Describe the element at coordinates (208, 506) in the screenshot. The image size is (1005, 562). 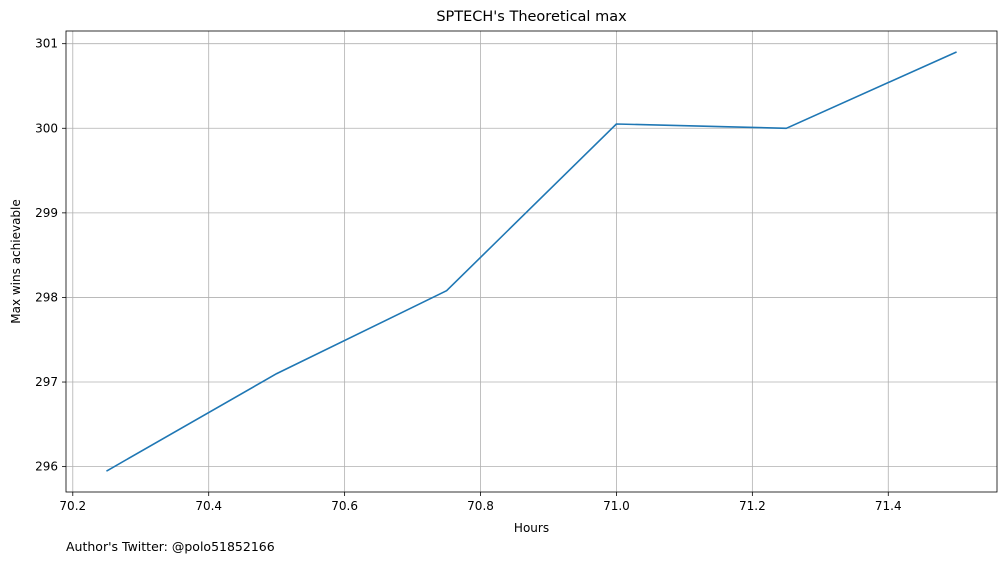
I see `x-tick-label: 70.4` at that location.